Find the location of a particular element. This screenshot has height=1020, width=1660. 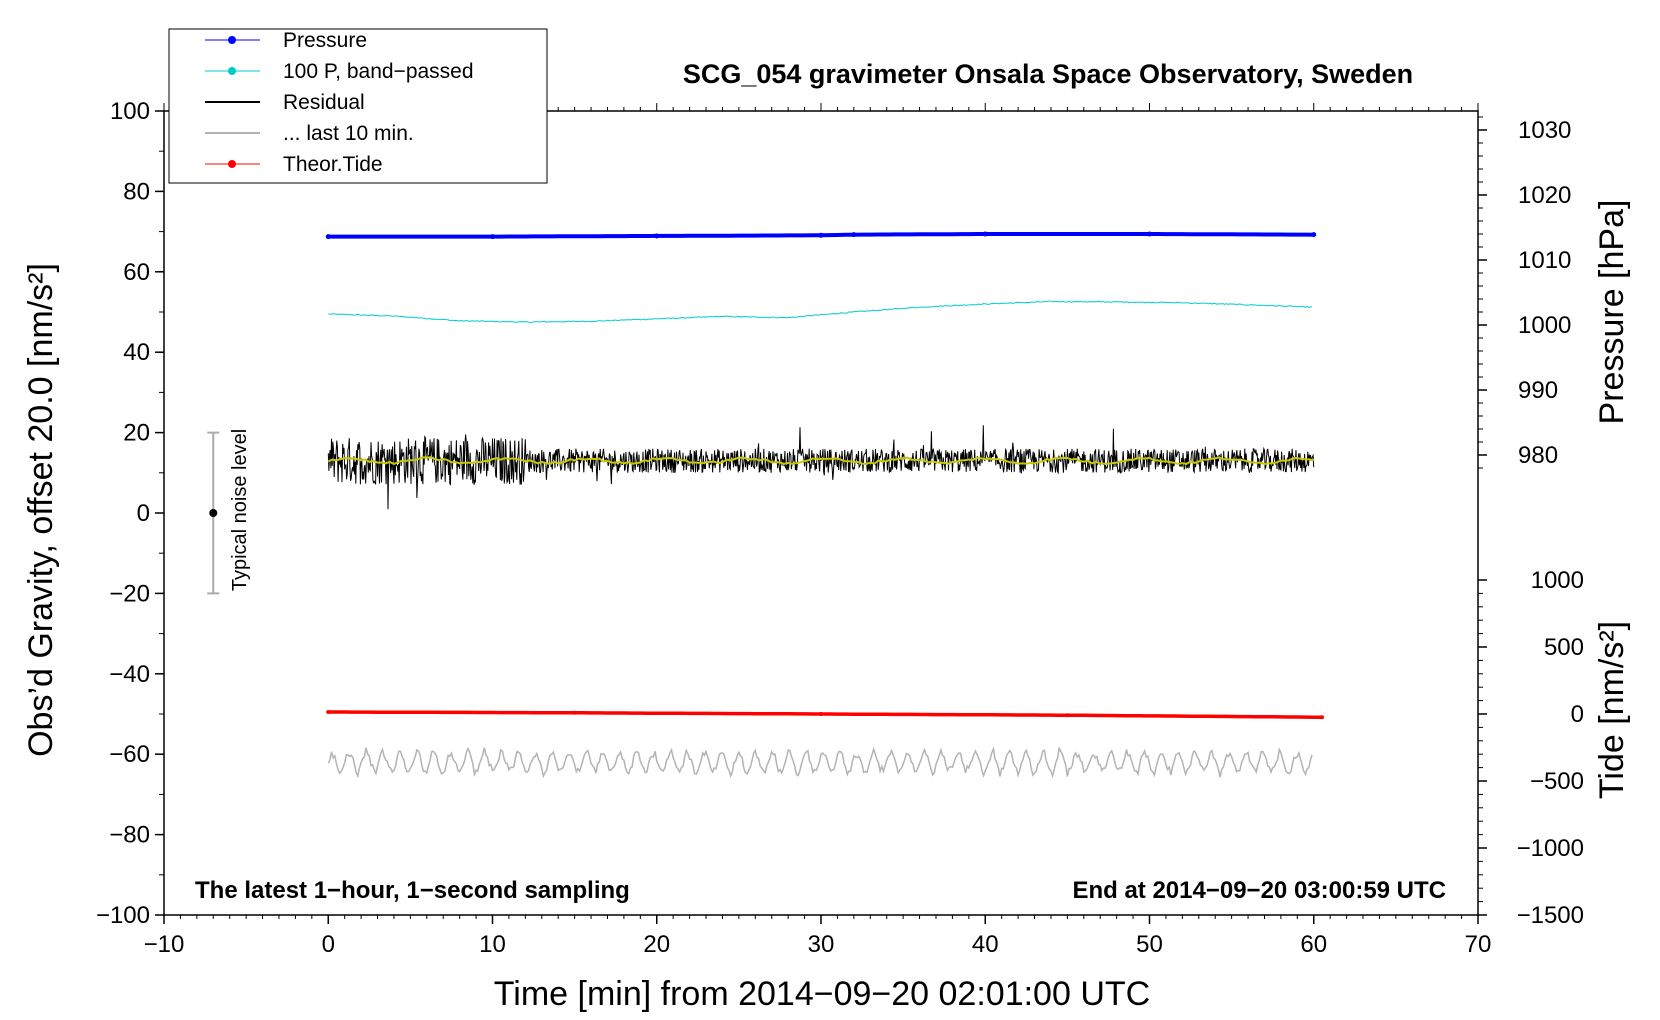

pressure-tick-label: 1030 is located at coordinates (1544, 130).